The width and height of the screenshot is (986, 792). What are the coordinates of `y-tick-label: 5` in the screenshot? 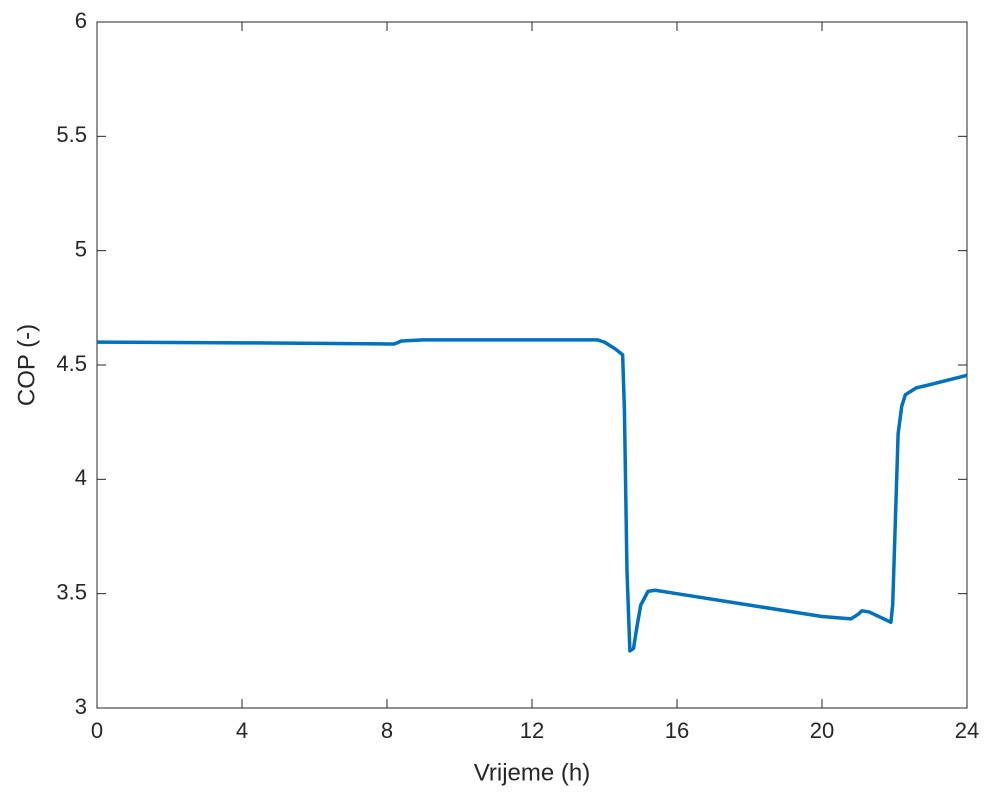 It's located at (81, 248).